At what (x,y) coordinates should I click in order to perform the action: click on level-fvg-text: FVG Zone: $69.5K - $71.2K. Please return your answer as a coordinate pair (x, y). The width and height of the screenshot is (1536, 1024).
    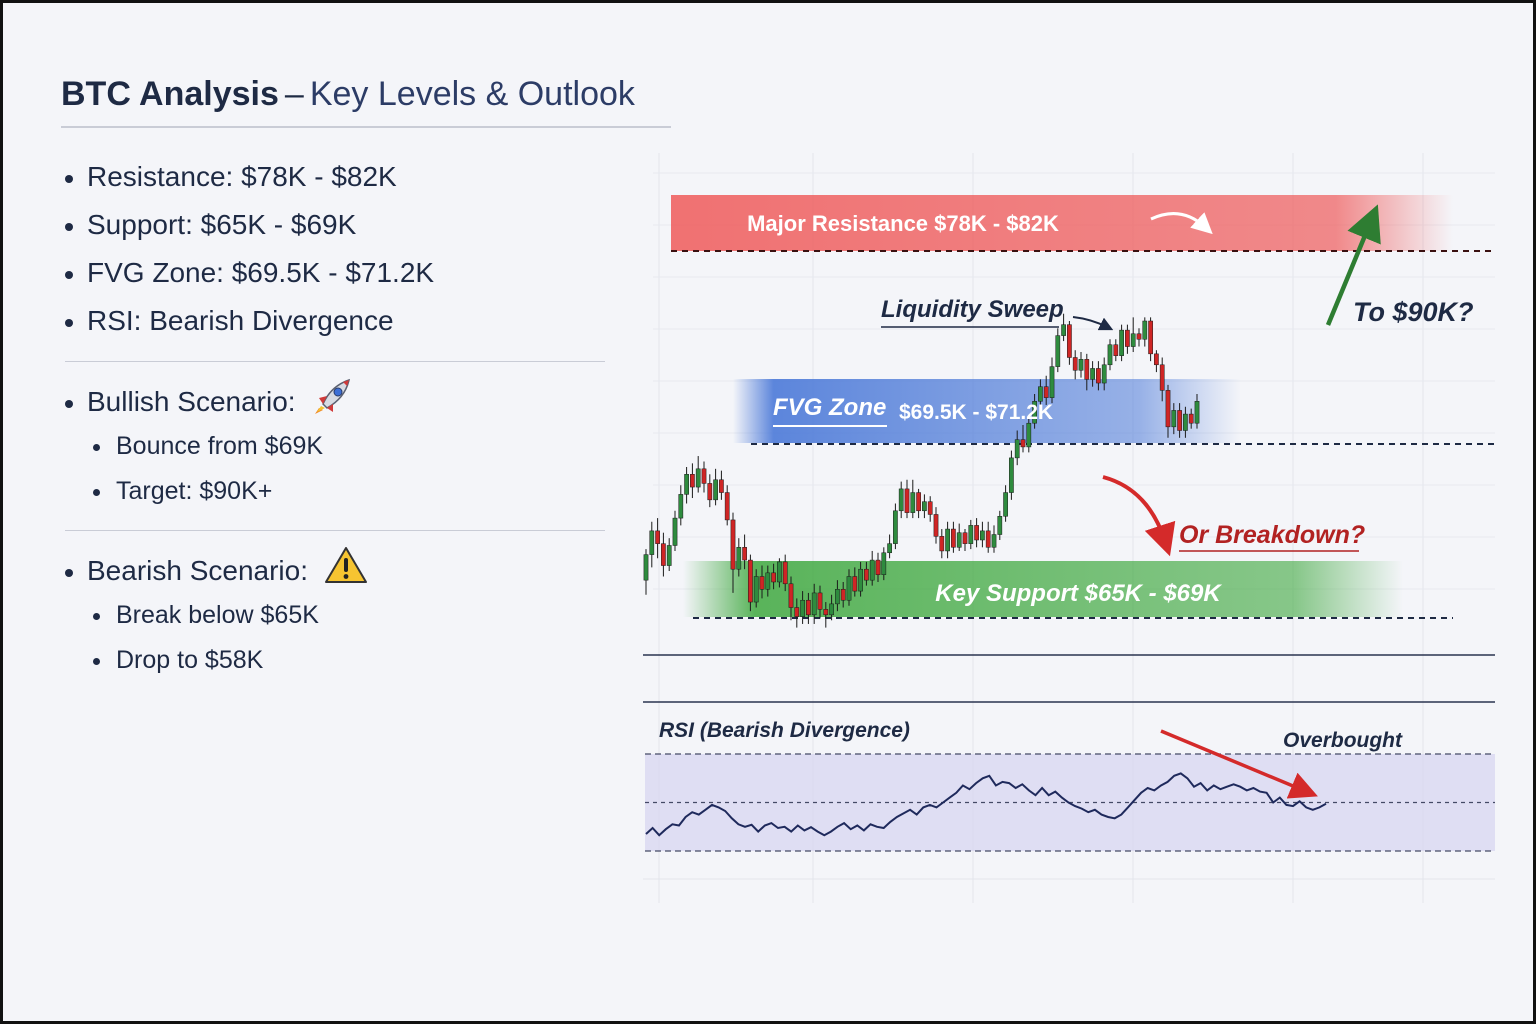
    Looking at the image, I should click on (261, 272).